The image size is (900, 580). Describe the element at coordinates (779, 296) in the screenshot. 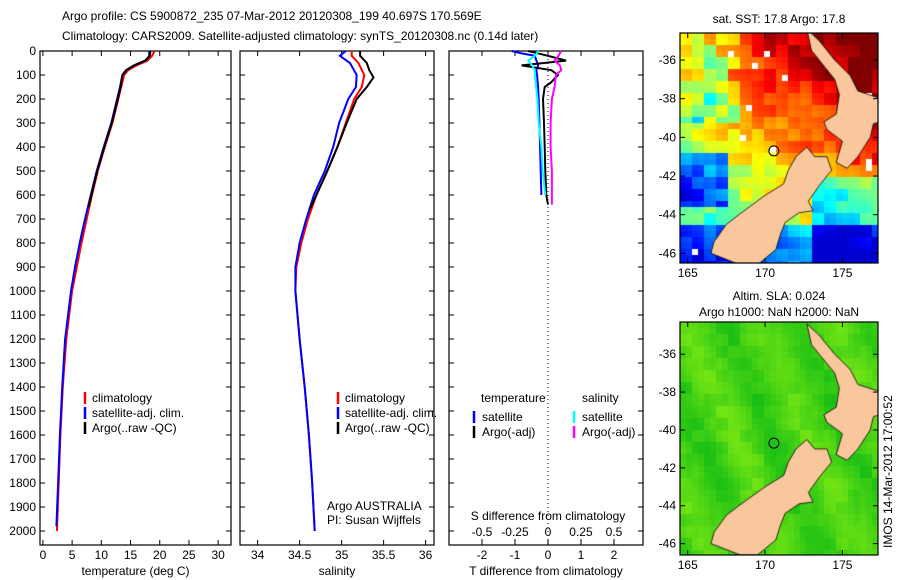

I see `sla-map-title: Altim. SLA: 0.024` at that location.